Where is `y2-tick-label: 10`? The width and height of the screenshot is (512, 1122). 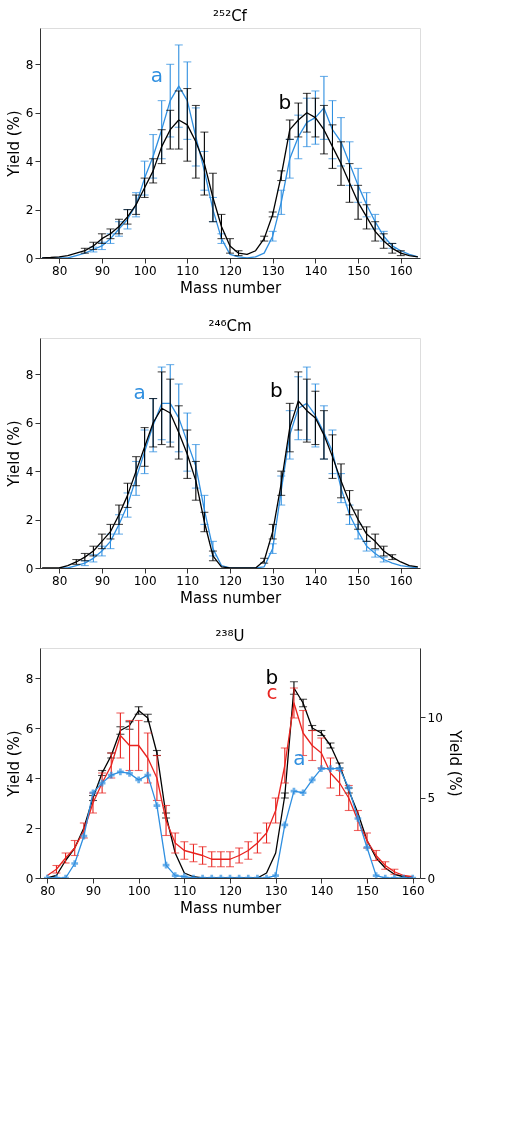
y2-tick-label: 10 is located at coordinates (435, 717).